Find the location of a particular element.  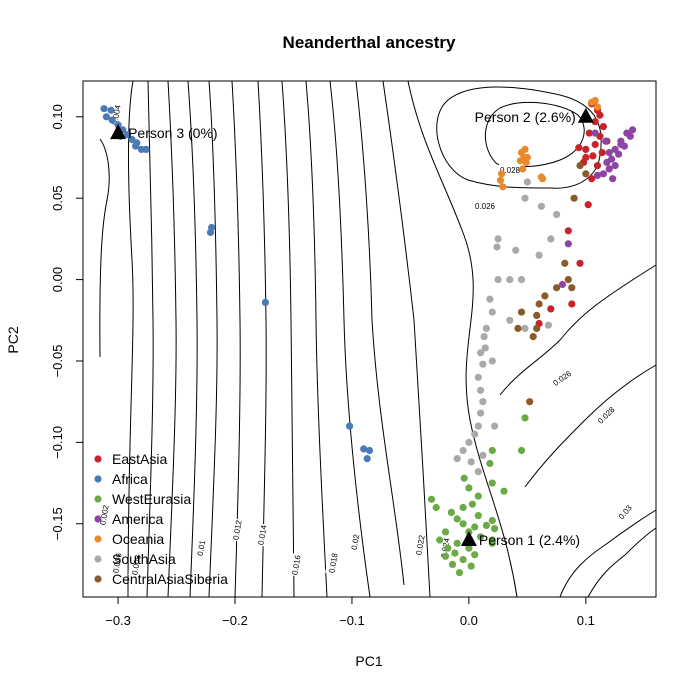

contour-label: 0.002 is located at coordinates (104, 515).